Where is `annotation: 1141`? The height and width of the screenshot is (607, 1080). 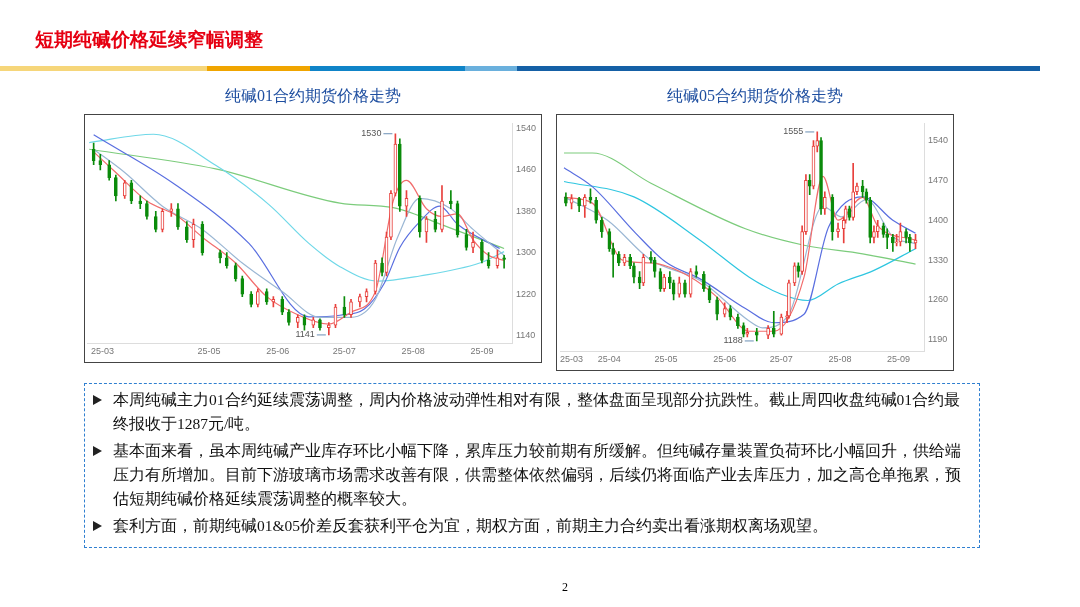 annotation: 1141 is located at coordinates (305, 334).